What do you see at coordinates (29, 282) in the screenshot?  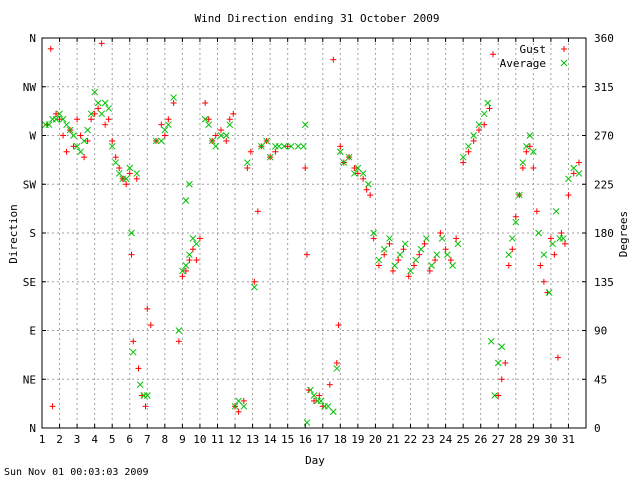 I see `y-tick-label-left: SE` at bounding box center [29, 282].